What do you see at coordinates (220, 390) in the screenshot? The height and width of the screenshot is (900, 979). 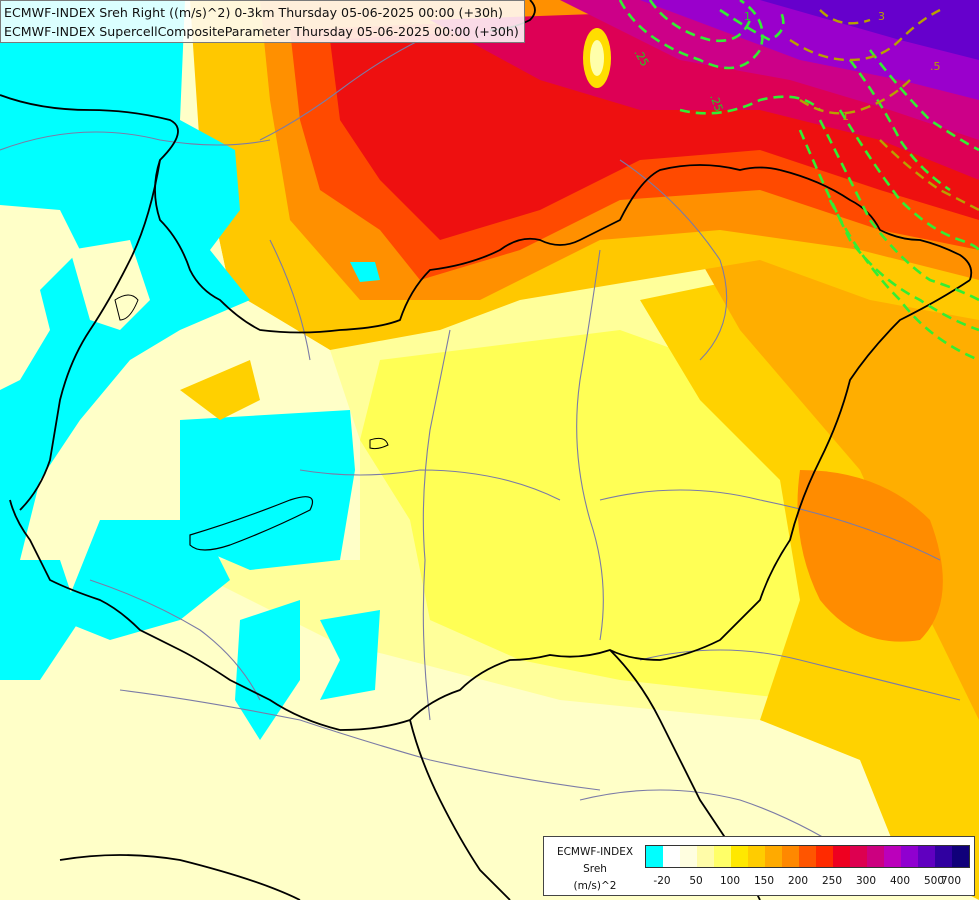 I see `orange-patch-west` at bounding box center [220, 390].